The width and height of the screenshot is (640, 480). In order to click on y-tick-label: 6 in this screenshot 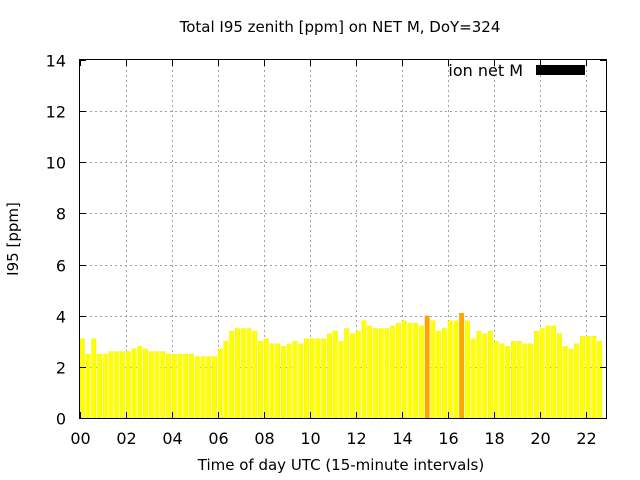, I will do `click(61, 266)`.